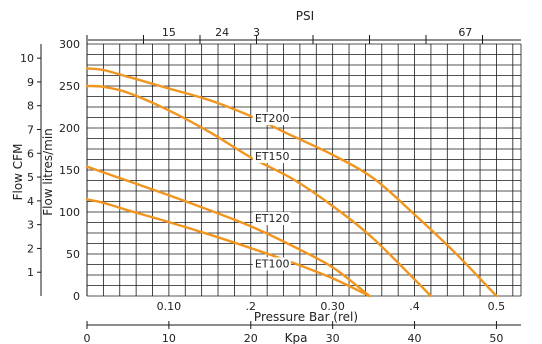 The height and width of the screenshot is (344, 542). What do you see at coordinates (30, 153) in the screenshot?
I see `cfm-tick-label: 6` at bounding box center [30, 153].